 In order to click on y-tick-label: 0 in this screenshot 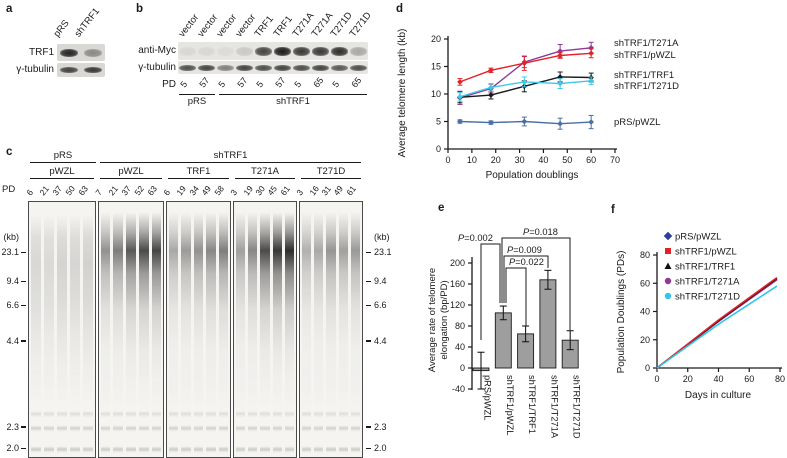, I will do `click(647, 368)`.